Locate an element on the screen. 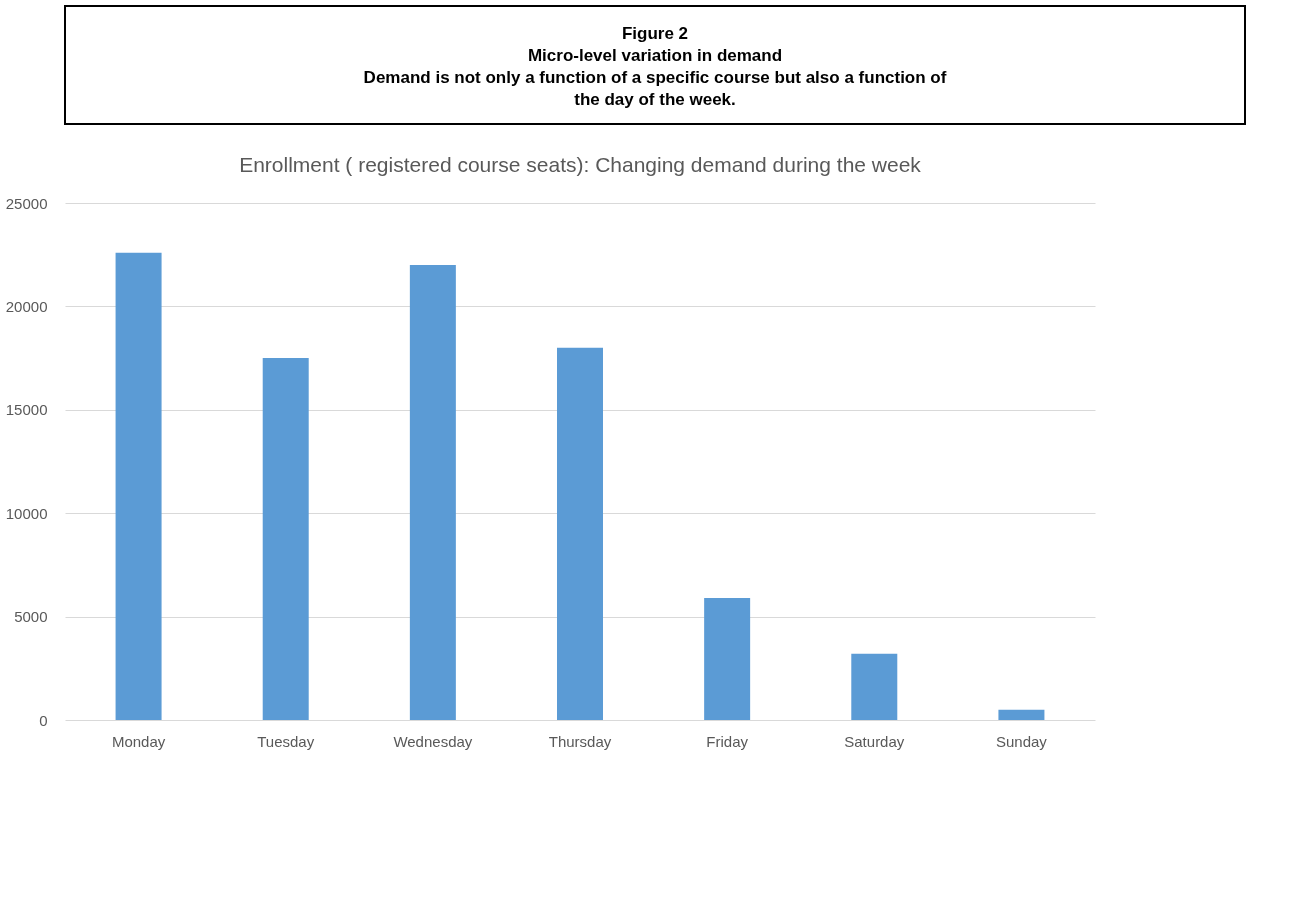  y-tick-label: 15000 is located at coordinates (26, 410).